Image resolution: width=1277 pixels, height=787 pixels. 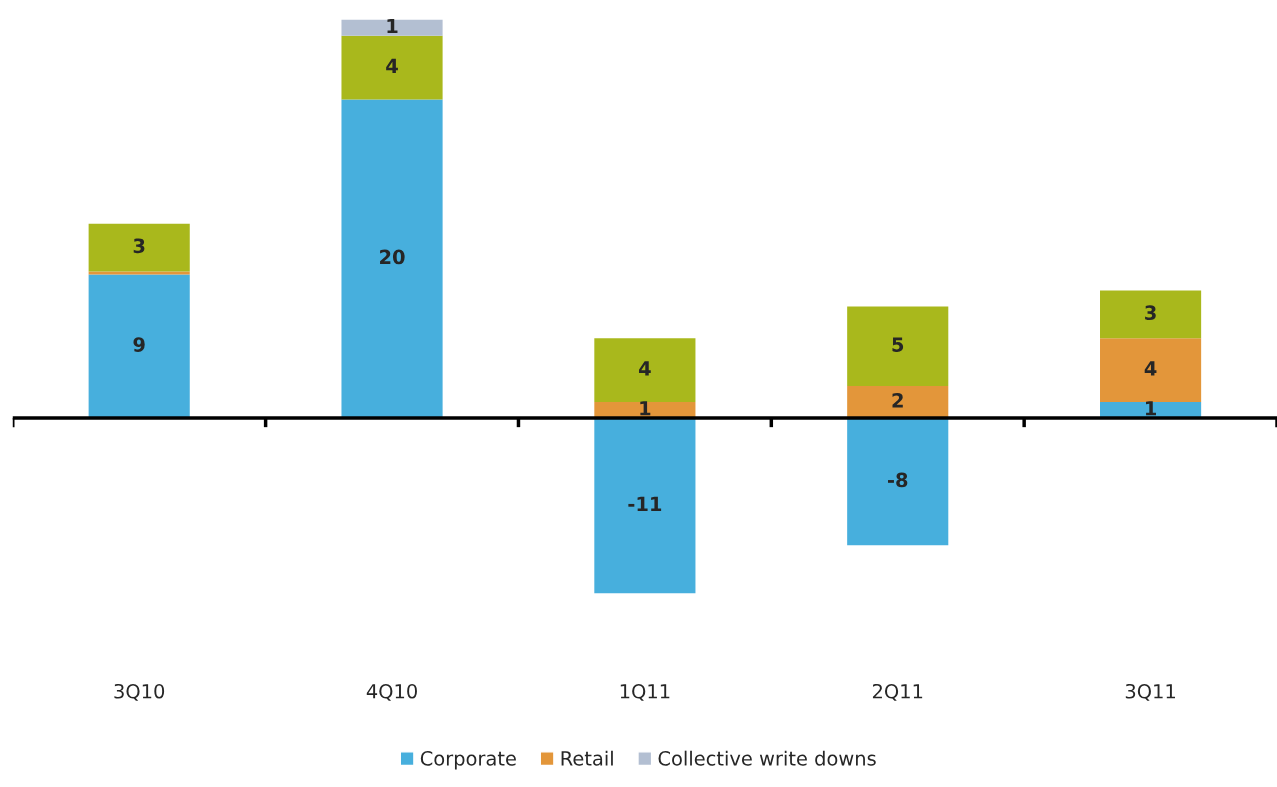 What do you see at coordinates (587, 758) in the screenshot?
I see `legend-label: Retail` at bounding box center [587, 758].